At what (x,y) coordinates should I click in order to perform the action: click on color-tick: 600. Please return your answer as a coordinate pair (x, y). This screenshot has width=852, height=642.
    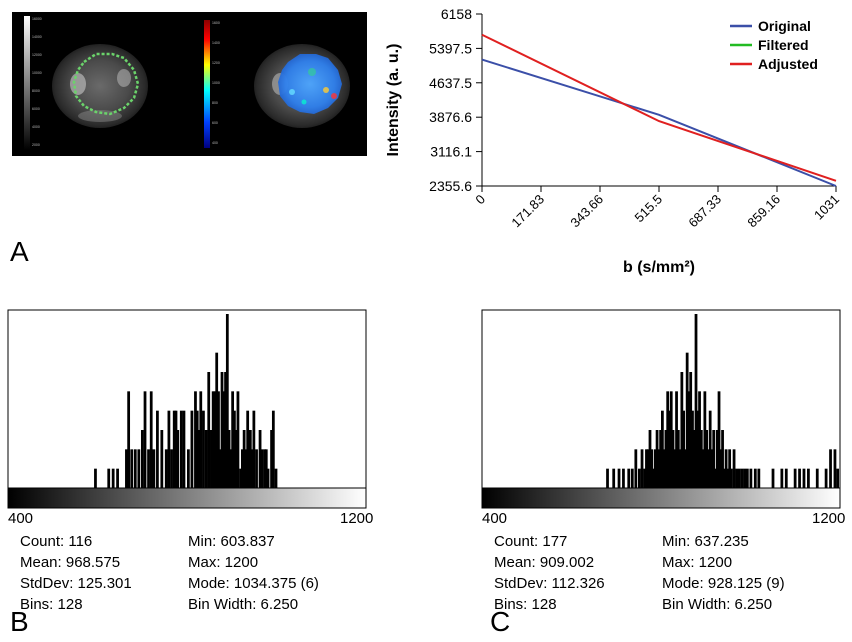
    Looking at the image, I should click on (215, 123).